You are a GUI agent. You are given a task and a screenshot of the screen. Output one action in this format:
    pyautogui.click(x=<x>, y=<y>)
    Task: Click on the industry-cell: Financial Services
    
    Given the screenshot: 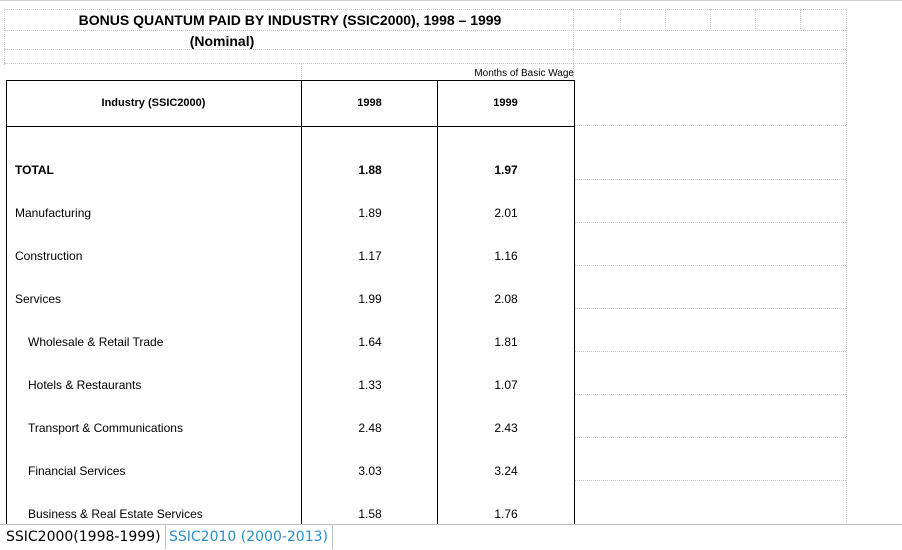 What is the action you would take?
    pyautogui.click(x=77, y=471)
    